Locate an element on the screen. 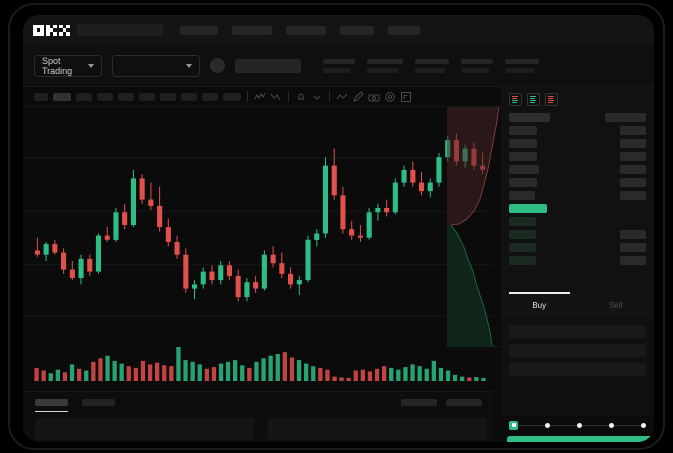 This screenshot has height=453, width=673. tab-buy-label: Buy is located at coordinates (539, 305).